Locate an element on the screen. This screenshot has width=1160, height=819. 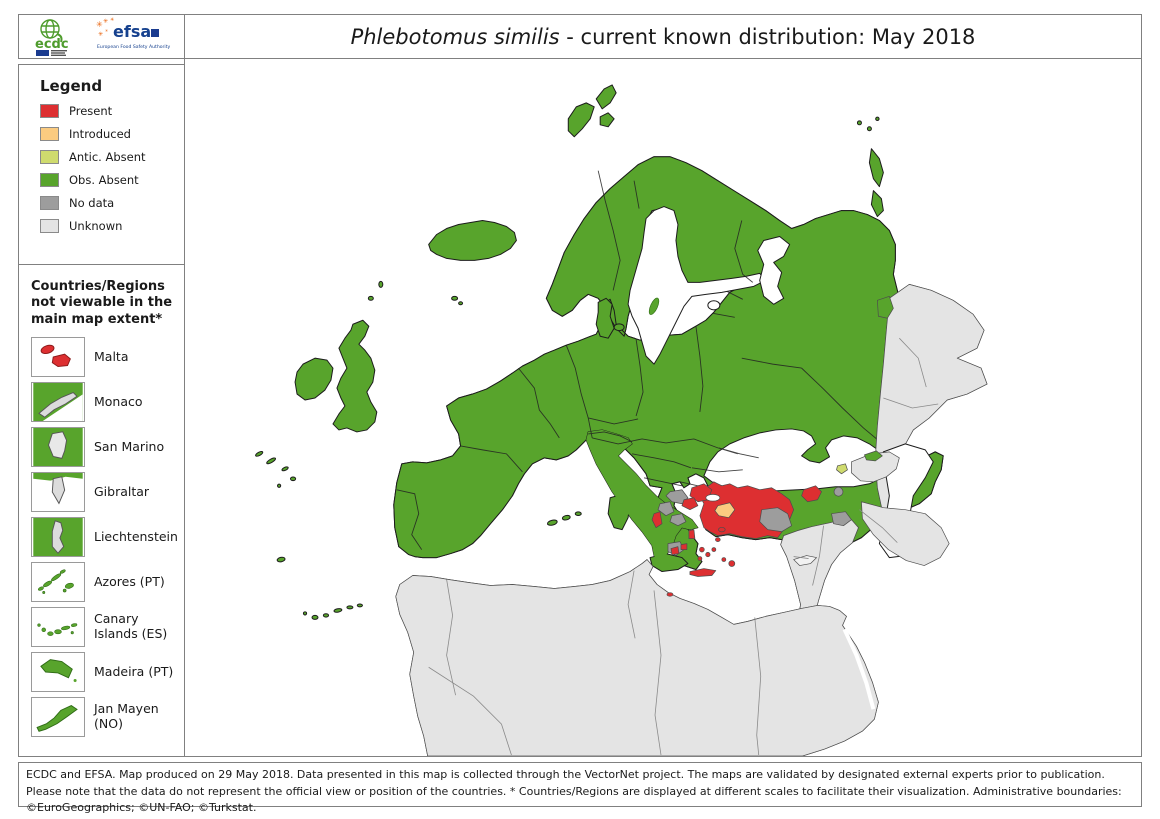
svalbard is located at coordinates (592, 111).